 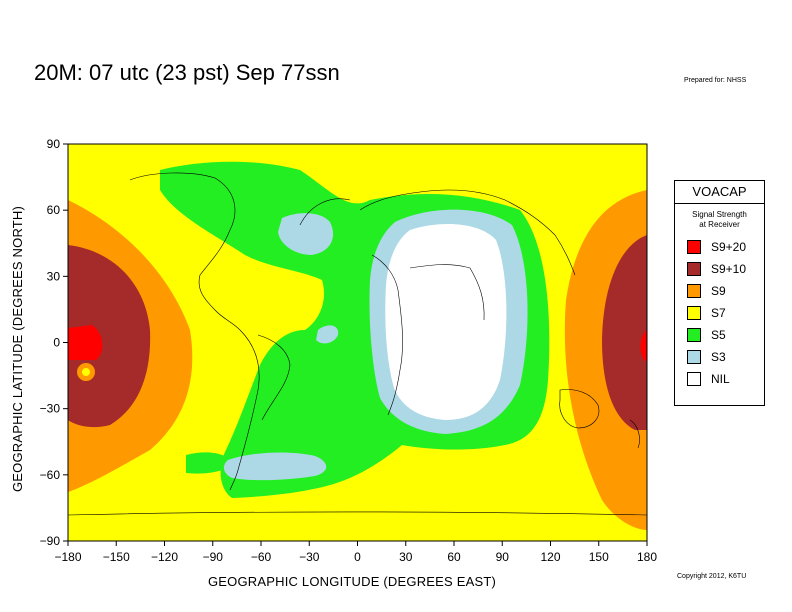 What do you see at coordinates (54, 144) in the screenshot?
I see `y-tick-label: 90` at bounding box center [54, 144].